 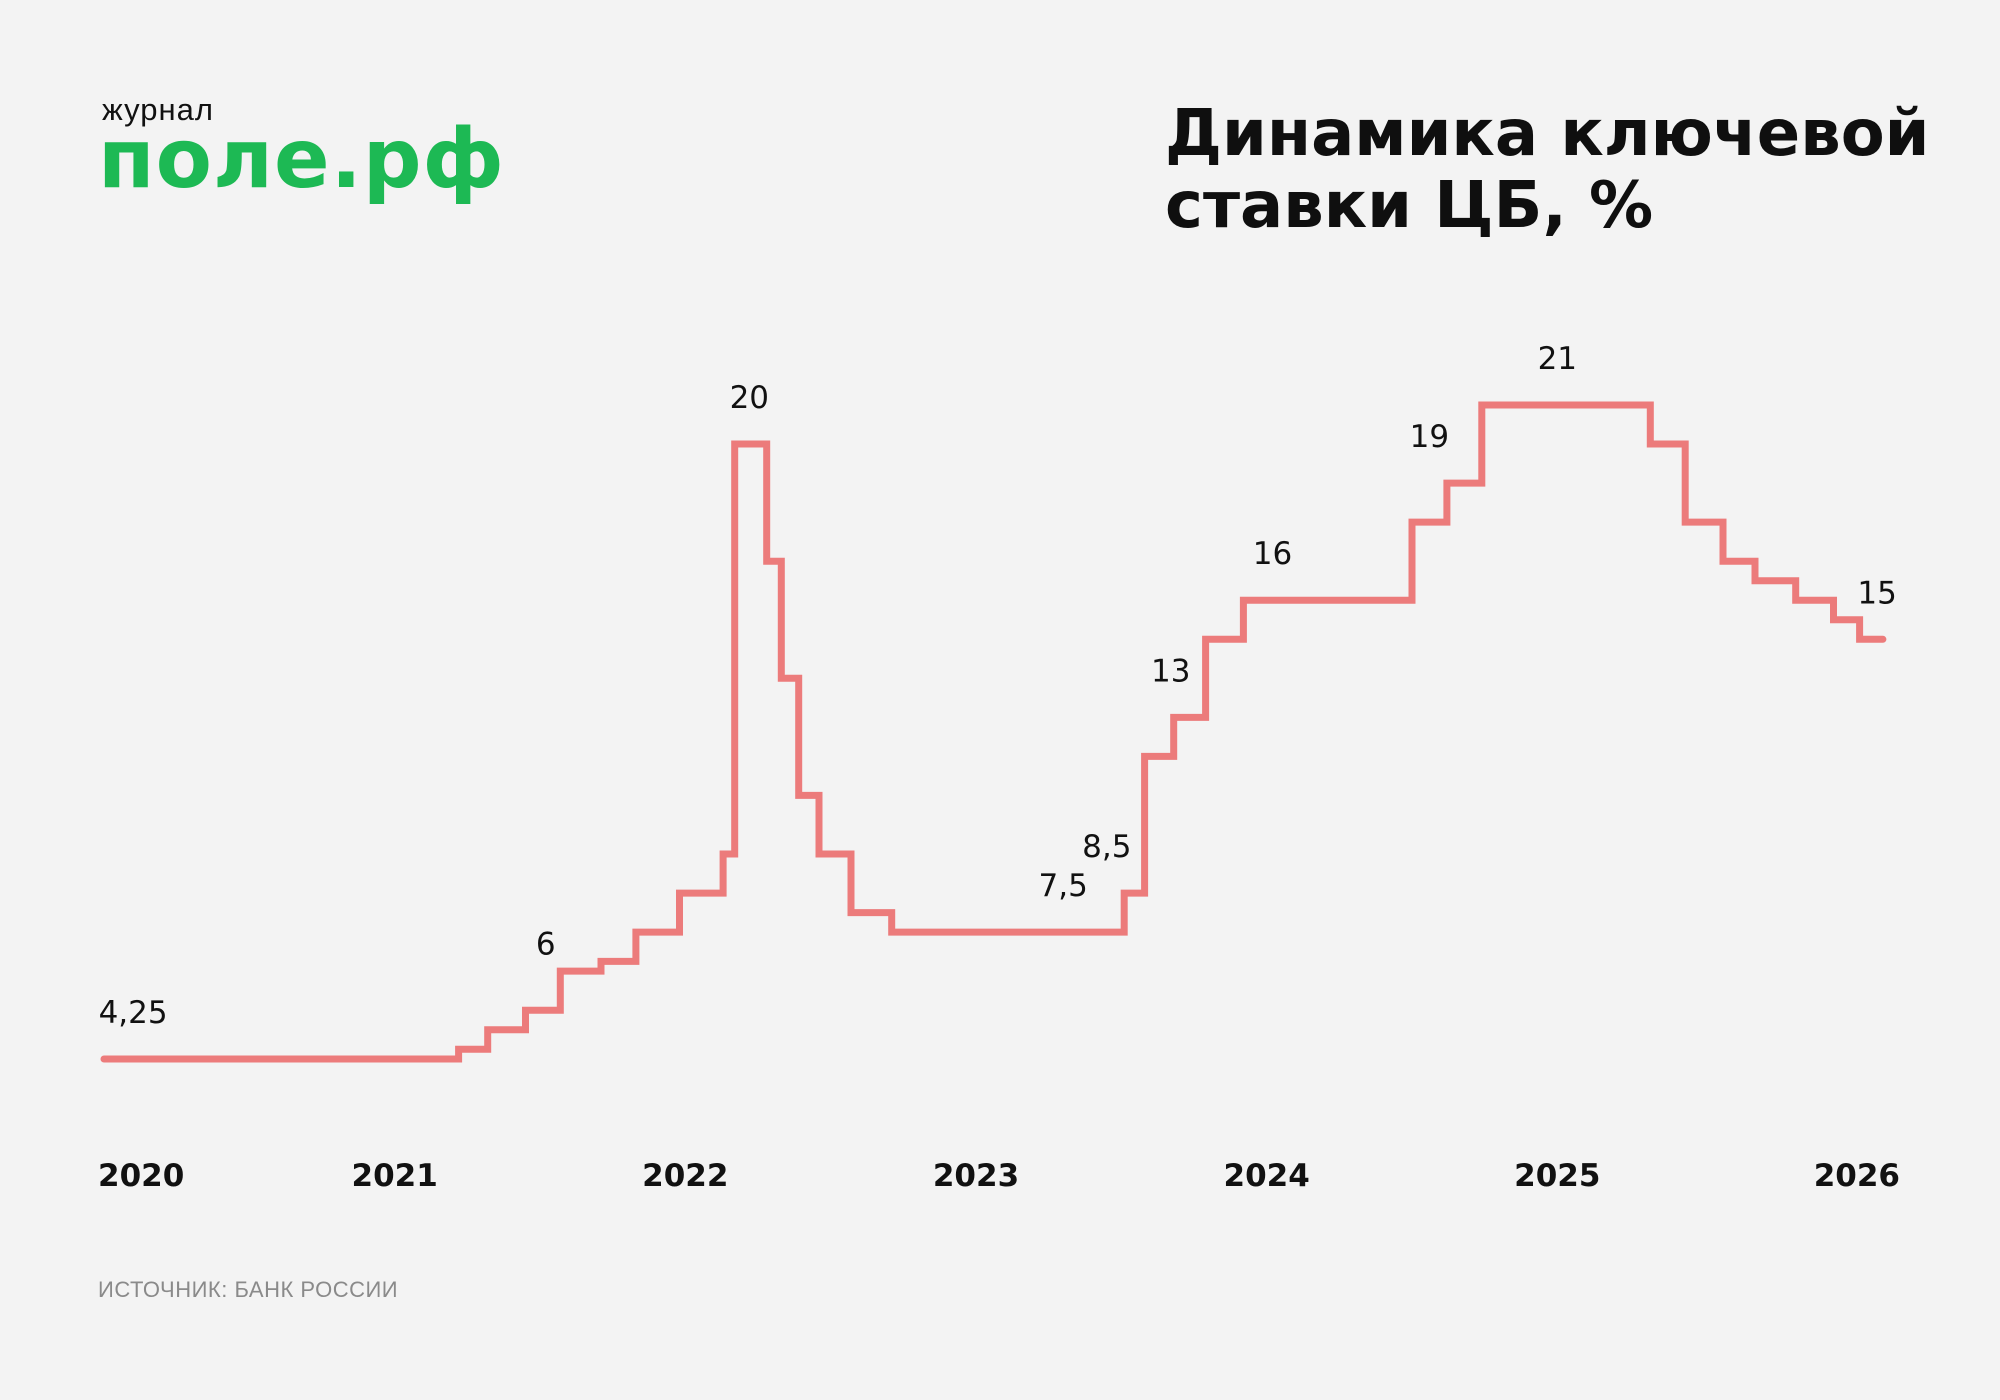 What do you see at coordinates (1876, 593) in the screenshot?
I see `value-label: 15` at bounding box center [1876, 593].